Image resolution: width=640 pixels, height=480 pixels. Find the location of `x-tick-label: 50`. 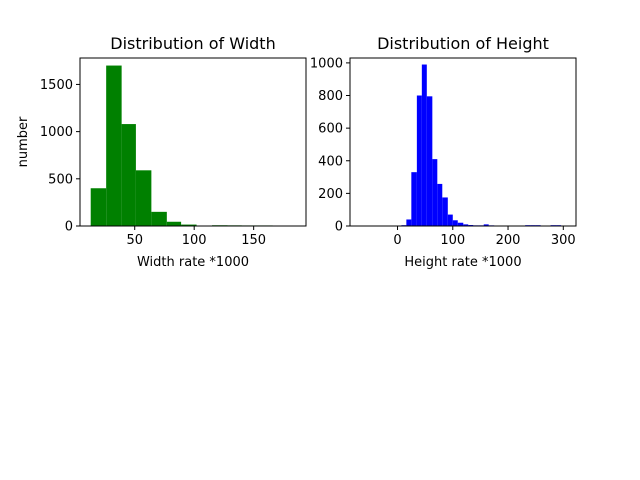

x-tick-label: 50 is located at coordinates (134, 240).